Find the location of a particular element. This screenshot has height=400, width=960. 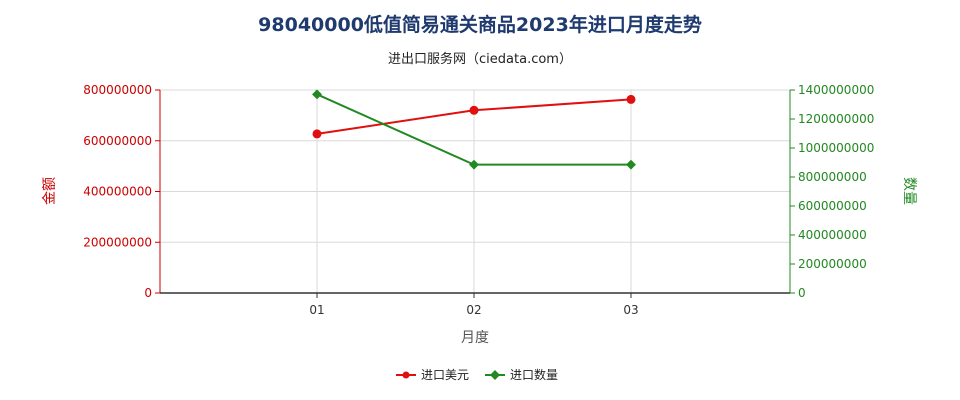

right-tick-label: 600000000 is located at coordinates (832, 206).